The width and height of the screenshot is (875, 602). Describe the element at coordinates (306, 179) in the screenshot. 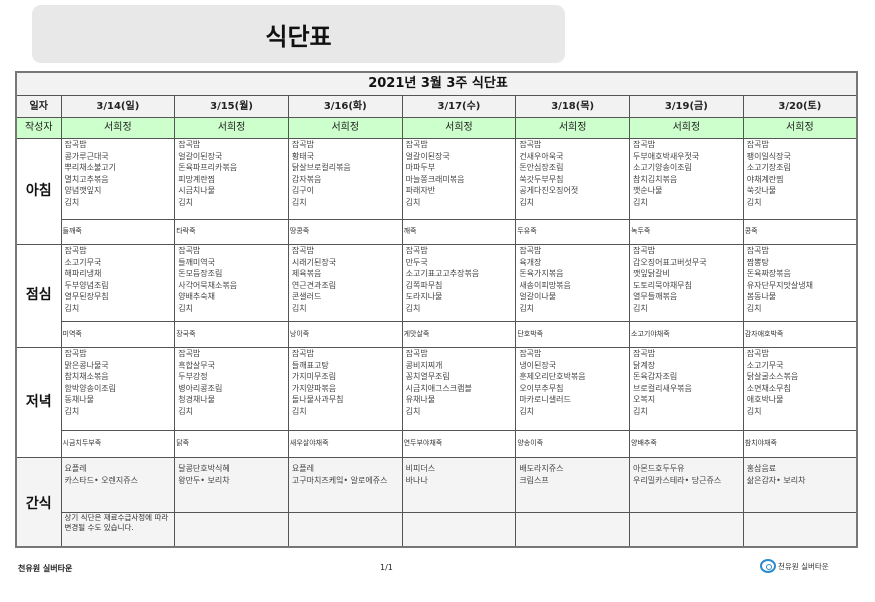

I see `menu-item: 감자볶음` at that location.